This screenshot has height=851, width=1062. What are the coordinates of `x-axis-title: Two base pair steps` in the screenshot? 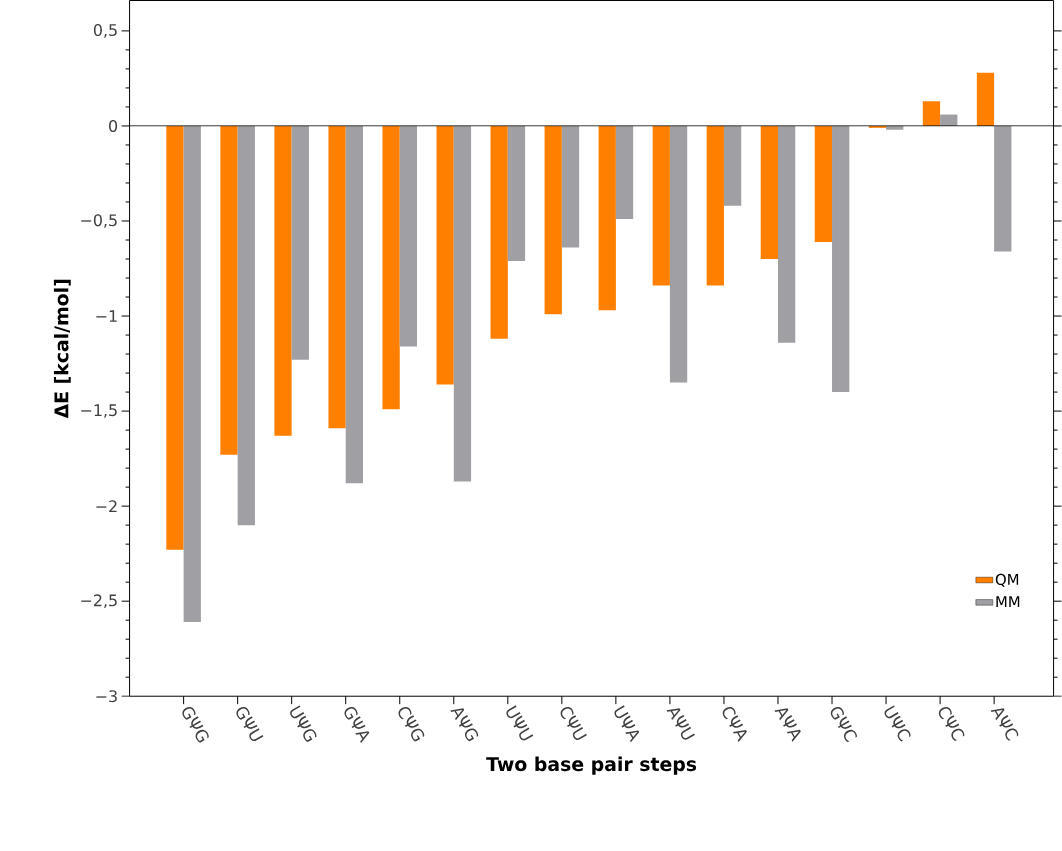 It's located at (591, 765).